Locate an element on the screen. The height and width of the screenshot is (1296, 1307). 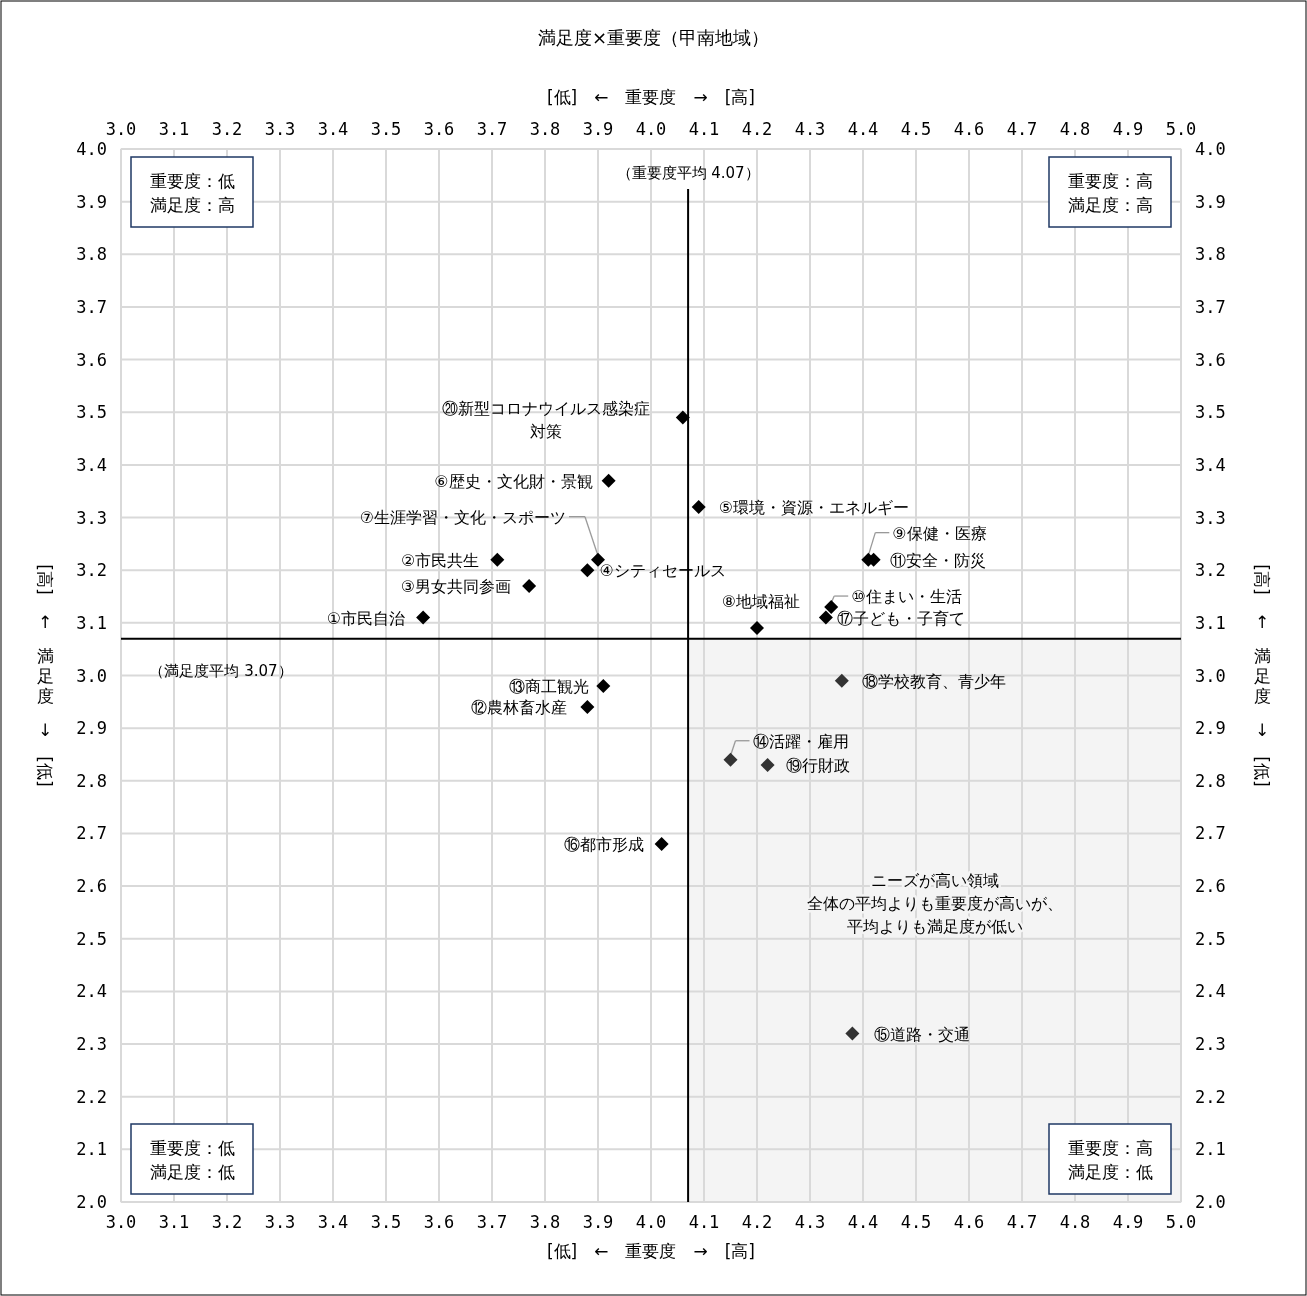
y-tick-label: 2.7 is located at coordinates (91, 833).